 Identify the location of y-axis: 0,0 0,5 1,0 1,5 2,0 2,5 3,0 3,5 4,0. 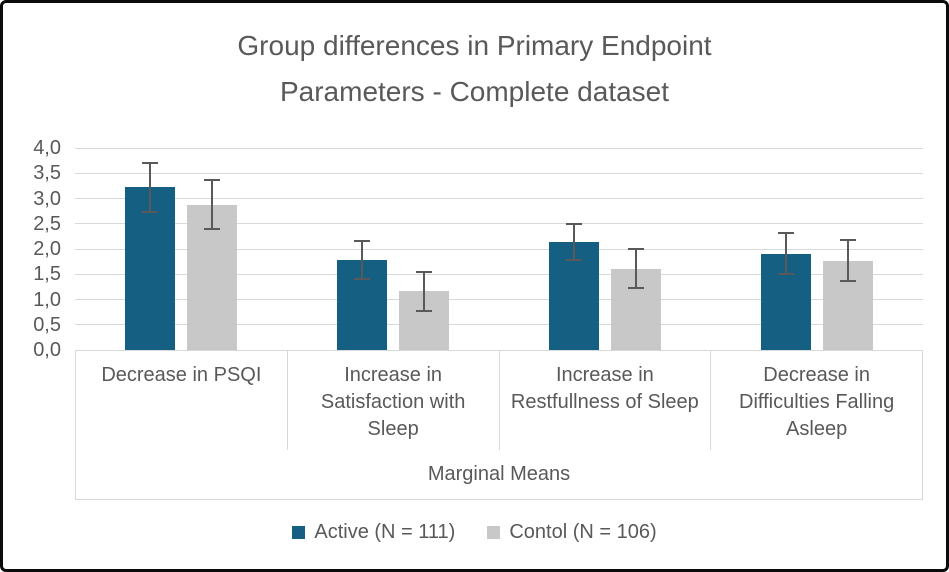
(32, 249).